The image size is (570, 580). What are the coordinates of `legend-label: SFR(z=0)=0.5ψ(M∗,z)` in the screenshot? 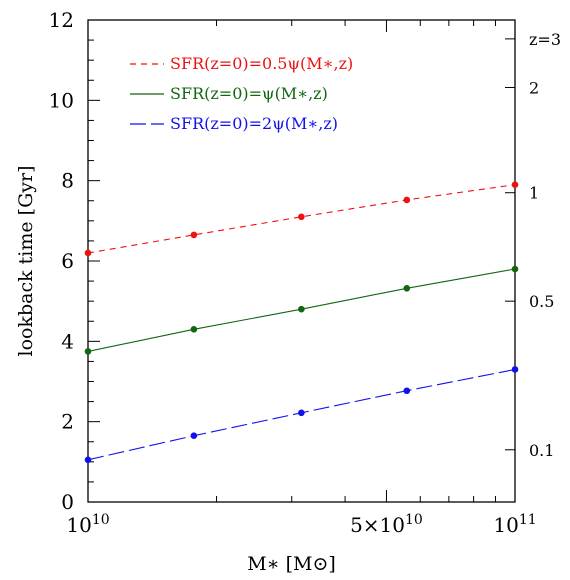 It's located at (261, 63).